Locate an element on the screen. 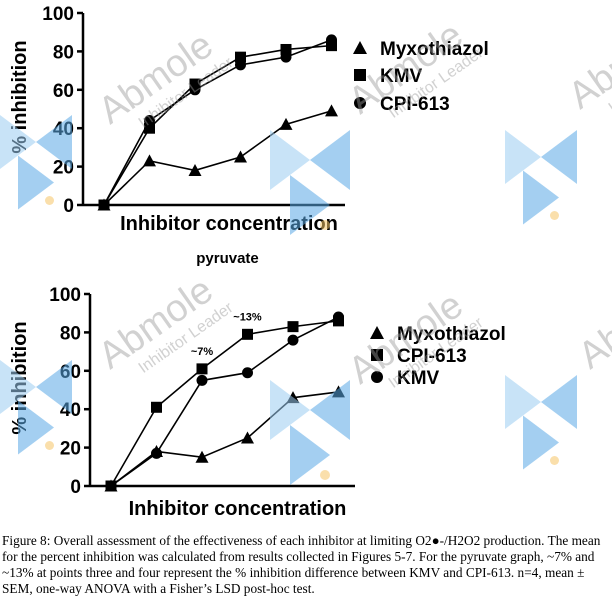  y-tick-label: 60 is located at coordinates (63, 91).